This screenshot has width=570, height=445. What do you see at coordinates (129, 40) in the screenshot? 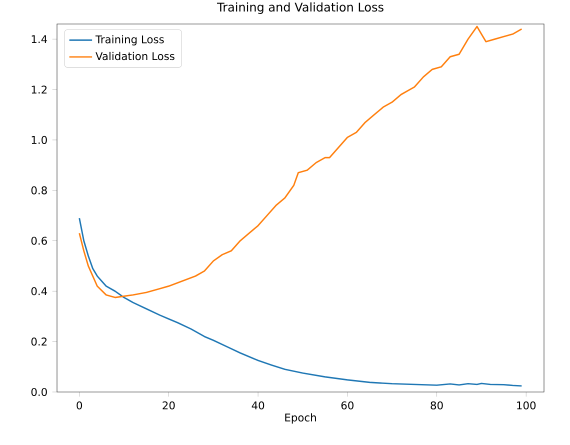
I see `legend-label: Training Loss` at bounding box center [129, 40].